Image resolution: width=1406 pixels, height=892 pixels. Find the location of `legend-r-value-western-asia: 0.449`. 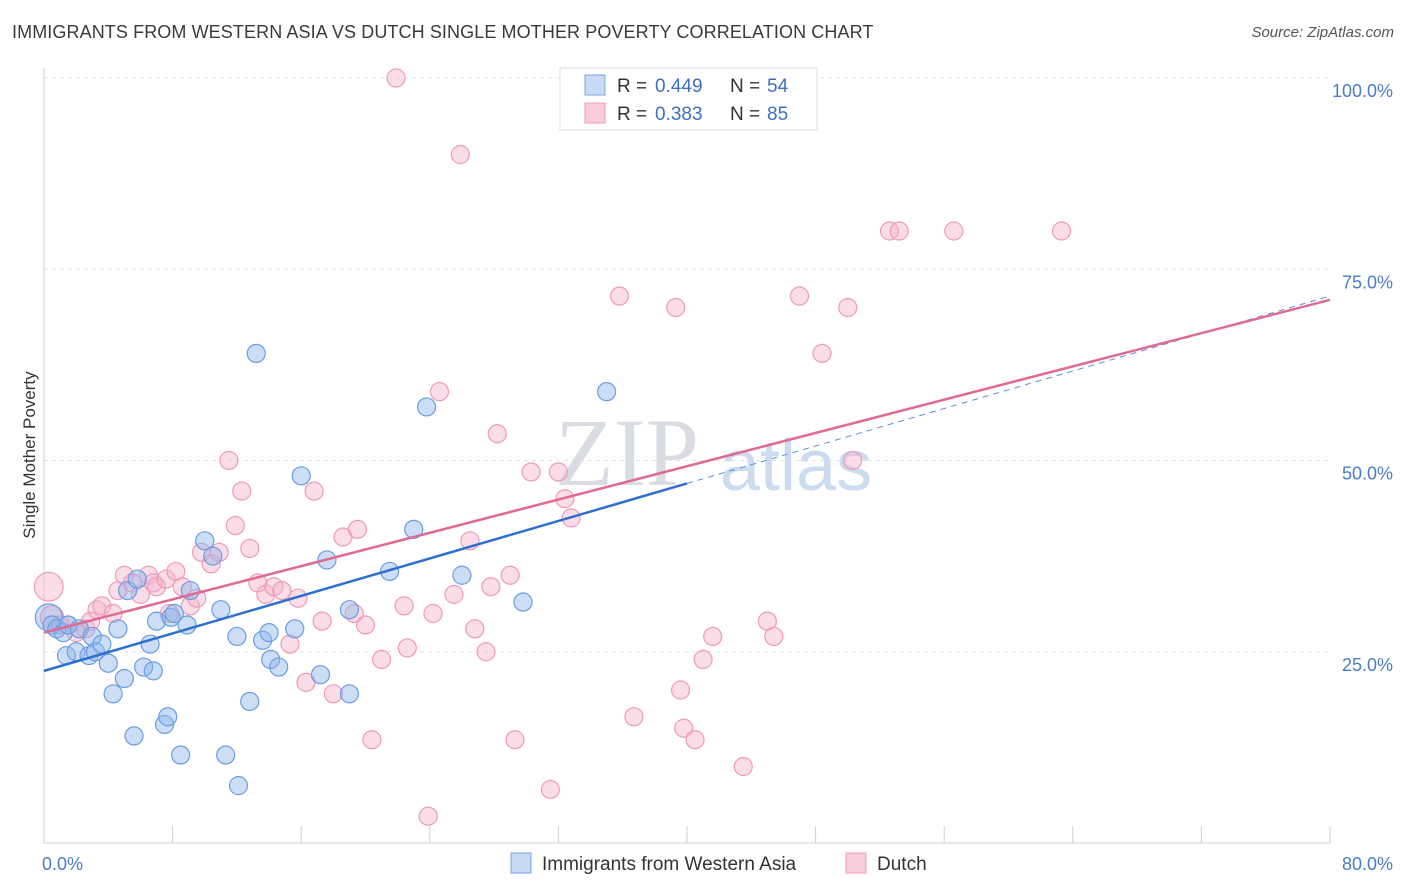

legend-r-value-western-asia: 0.449 is located at coordinates (679, 86).